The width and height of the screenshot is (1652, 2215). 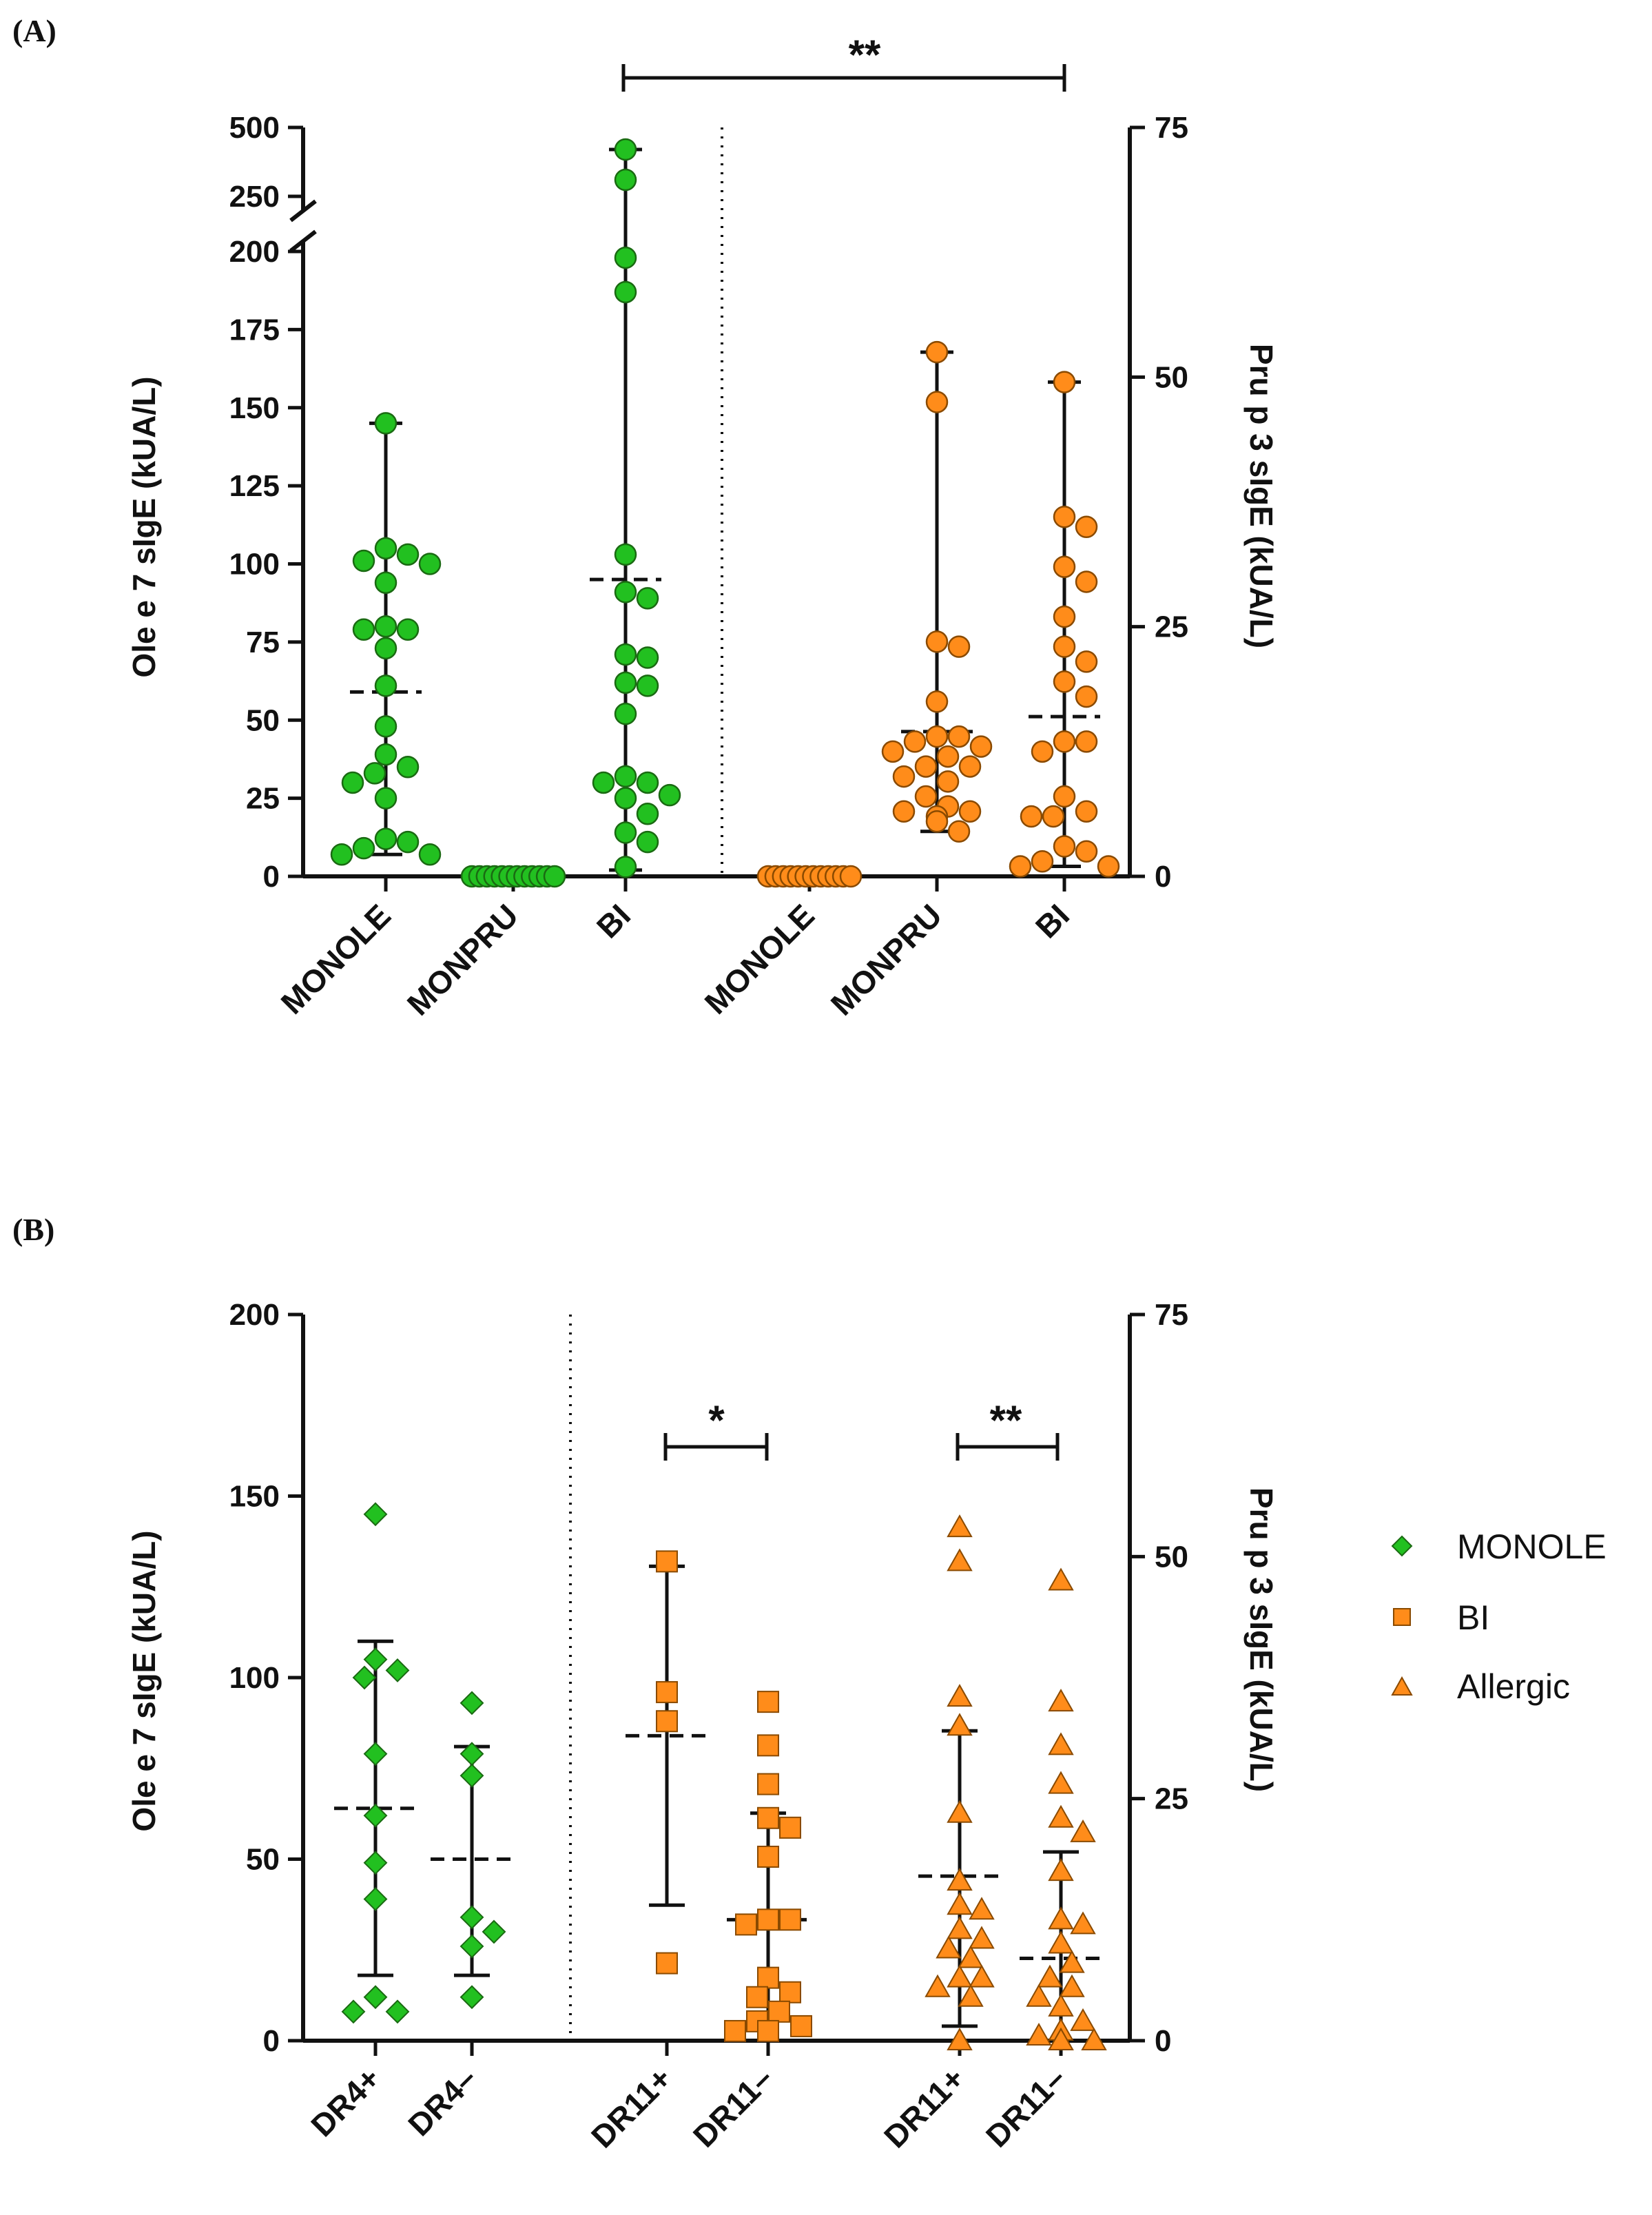 What do you see at coordinates (865, 55) in the screenshot?
I see `panel-a-significance: **` at bounding box center [865, 55].